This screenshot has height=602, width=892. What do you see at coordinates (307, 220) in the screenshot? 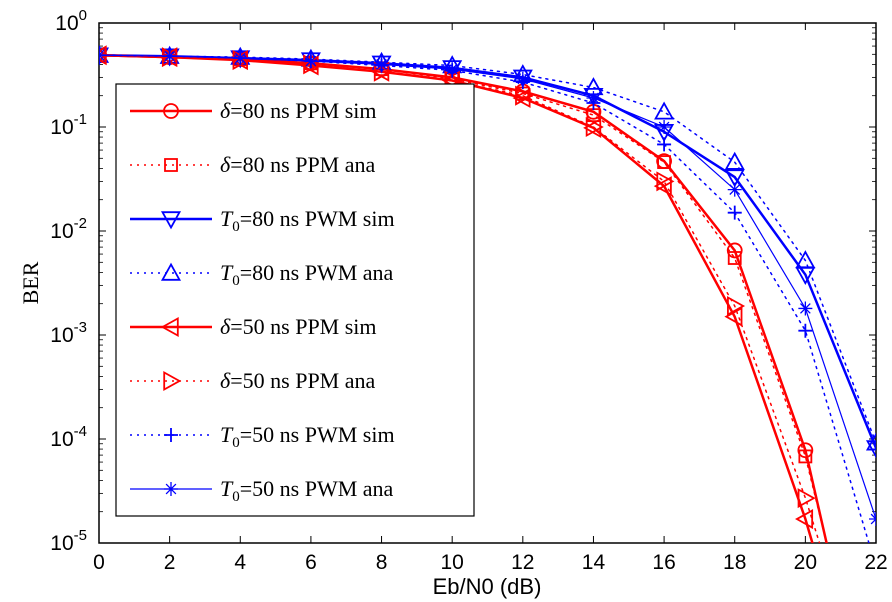
I see `legend-label: T0=80 ns PWM sim` at bounding box center [307, 220].